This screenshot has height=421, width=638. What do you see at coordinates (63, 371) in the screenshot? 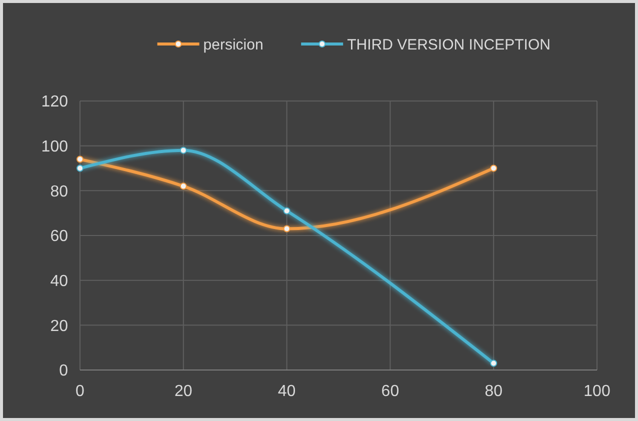
I see `y-tick-label: 0` at bounding box center [63, 371].